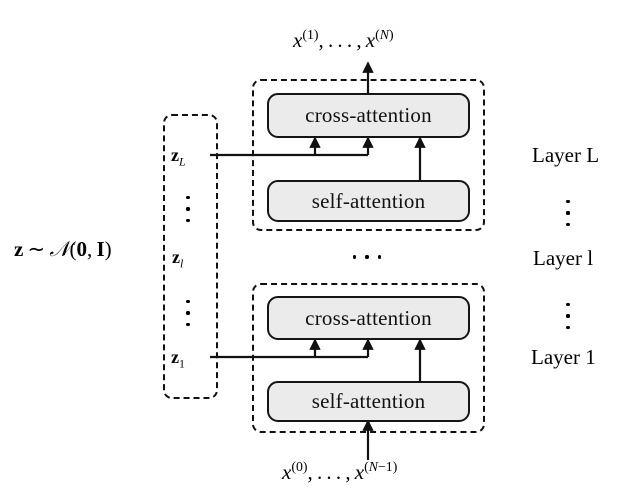 The width and height of the screenshot is (640, 493). Describe the element at coordinates (178, 259) in the screenshot. I see `latent-label-zl: zl` at that location.